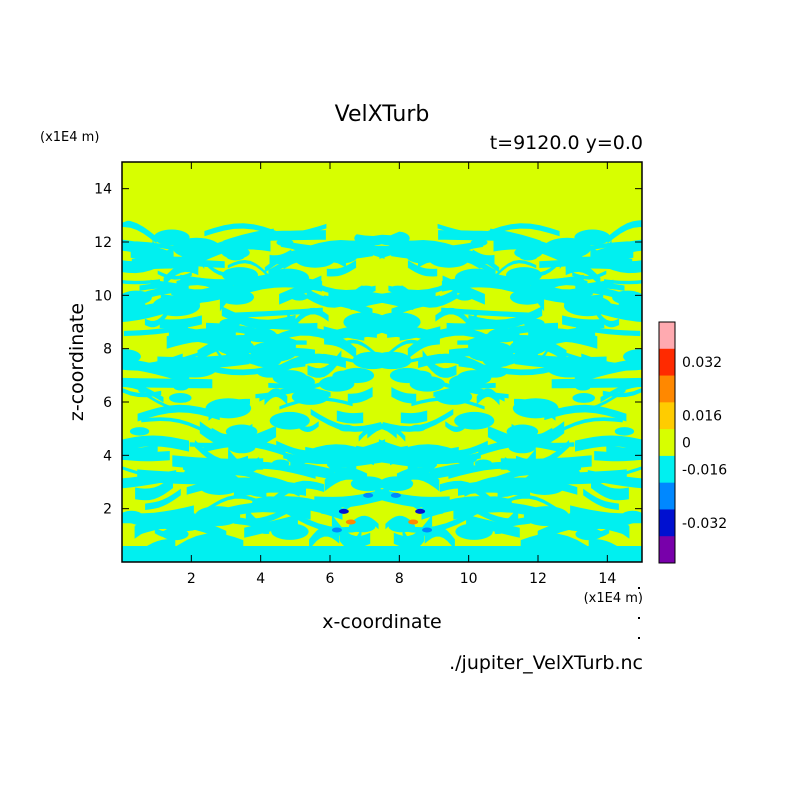  Describe the element at coordinates (103, 296) in the screenshot. I see `y-tick-label: 10` at that location.